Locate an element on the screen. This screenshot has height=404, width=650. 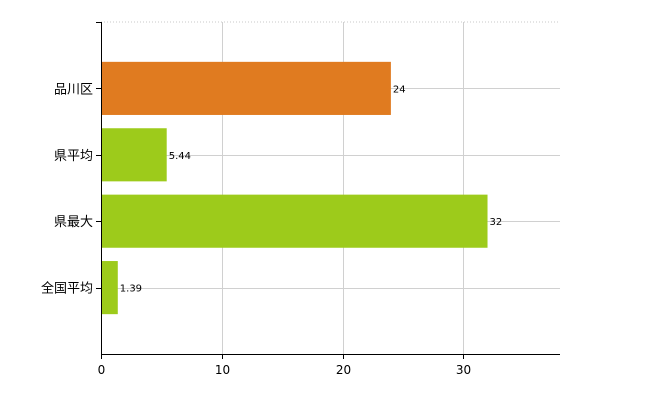
x-tick-label: 20 is located at coordinates (343, 370).